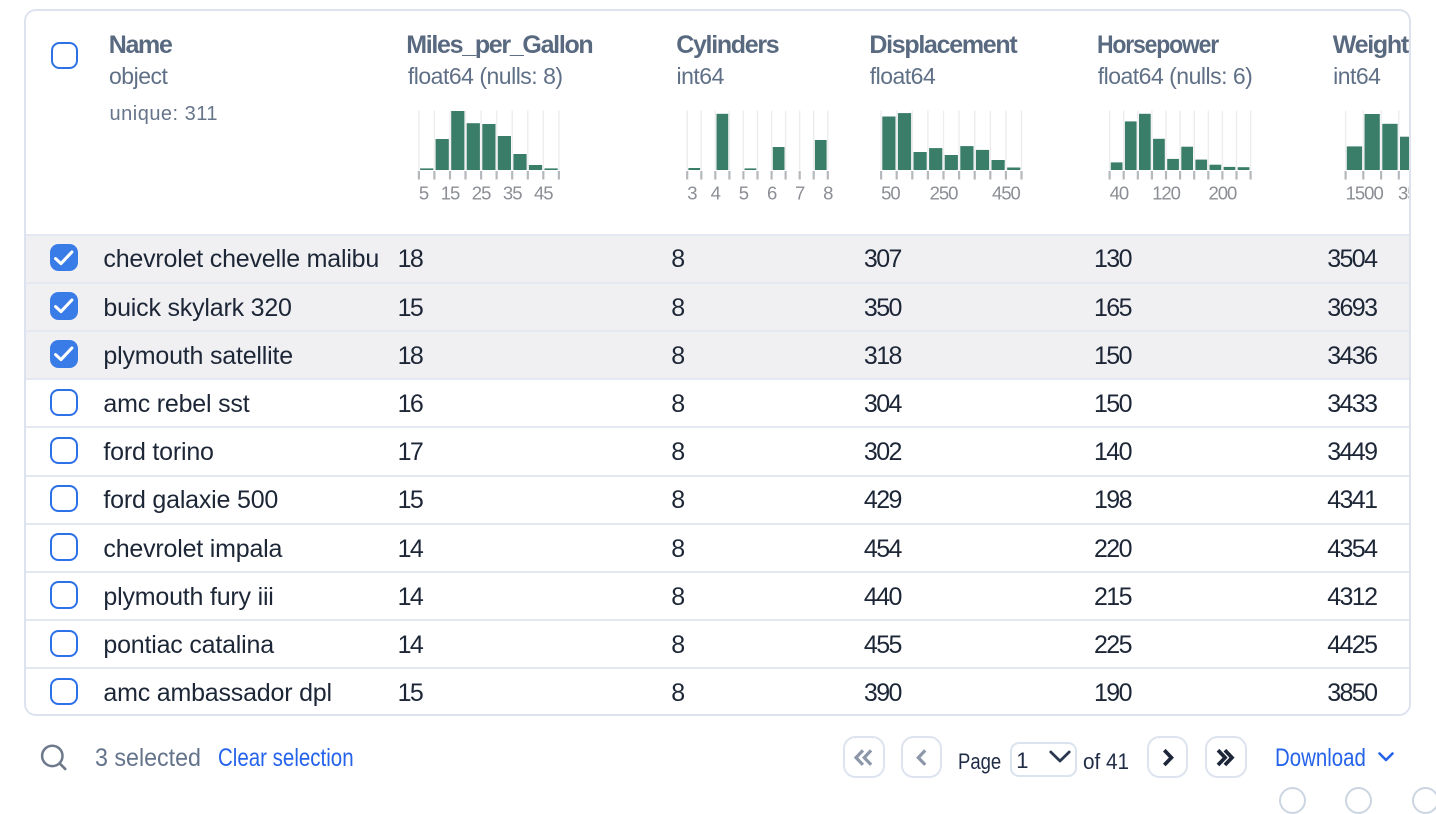  What do you see at coordinates (1365, 192) in the screenshot?
I see `svg-text: 1500` at bounding box center [1365, 192].